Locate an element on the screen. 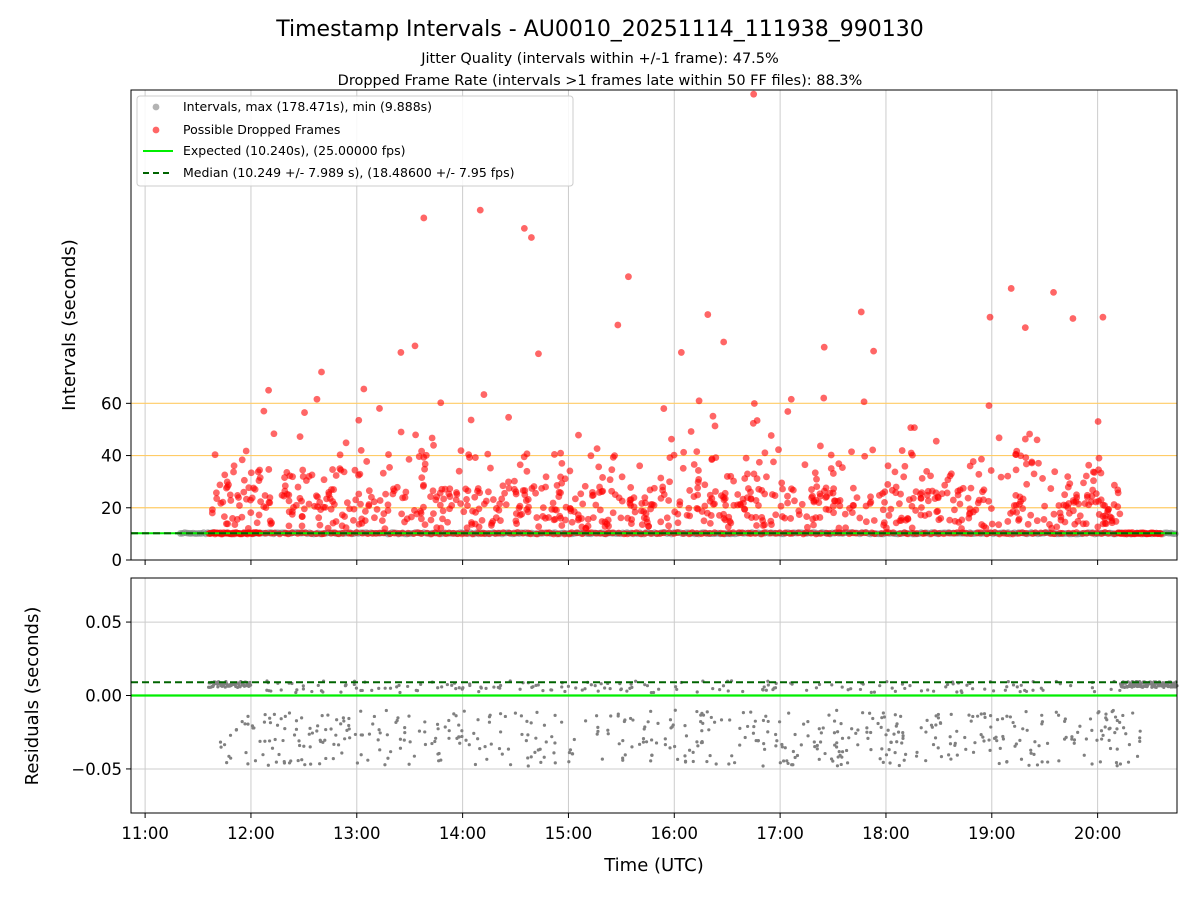 The height and width of the screenshot is (900, 1200). legend-box is located at coordinates (355, 141).